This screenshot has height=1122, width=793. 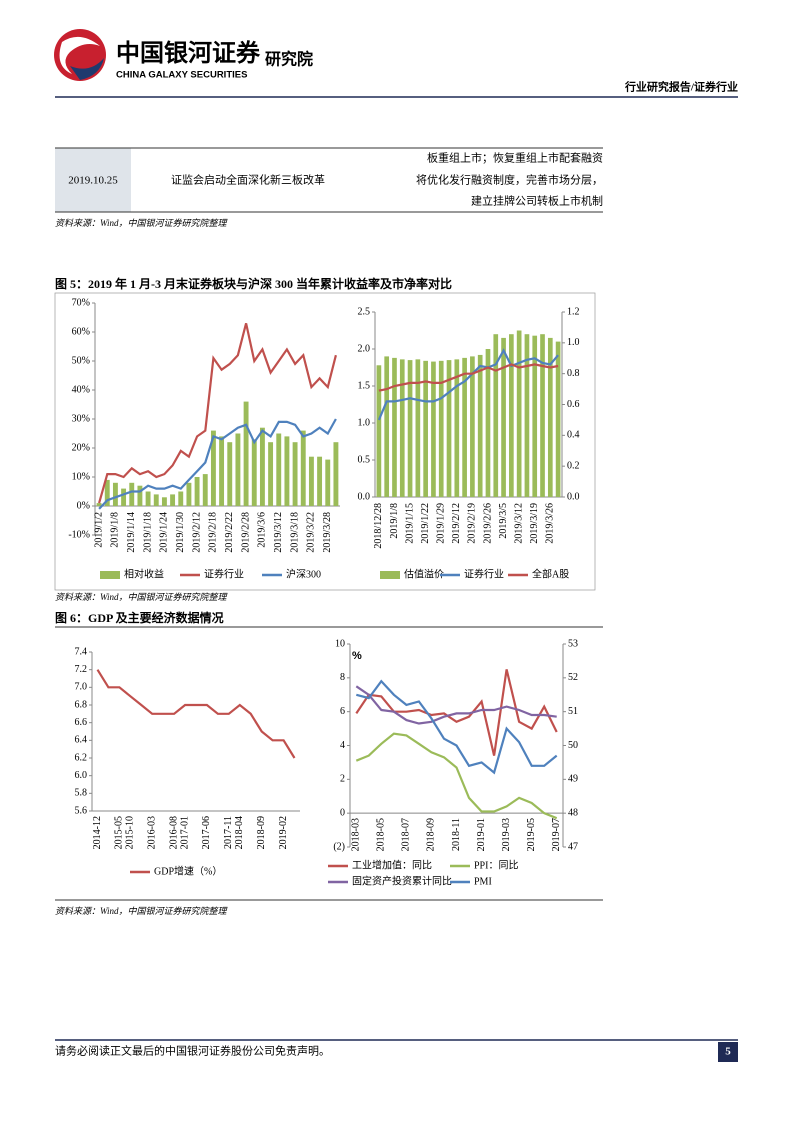 What do you see at coordinates (406, 834) in the screenshot?
I see `x-tick-label: 2018-07` at bounding box center [406, 834].